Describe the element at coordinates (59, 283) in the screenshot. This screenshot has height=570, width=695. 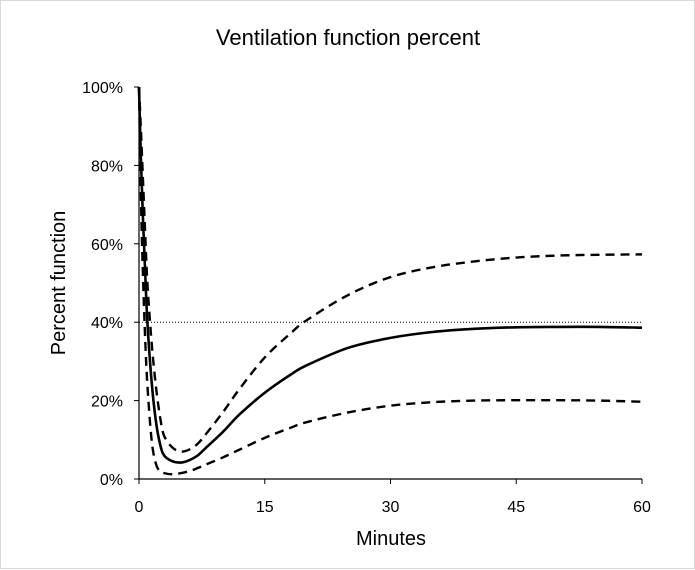
I see `y-axis-label: Percent function` at that location.